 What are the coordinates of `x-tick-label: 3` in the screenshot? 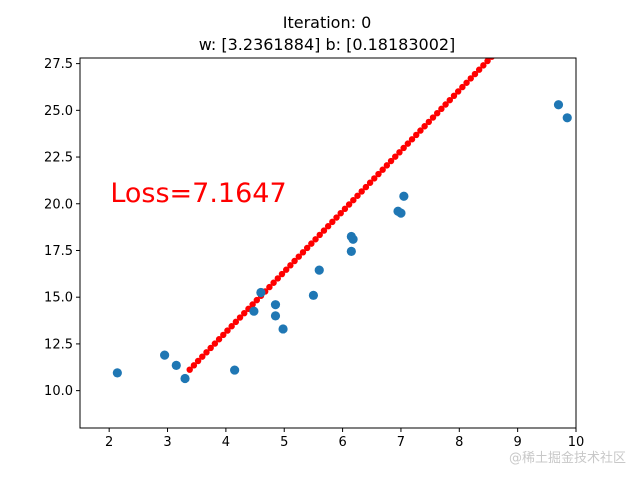 It's located at (167, 442).